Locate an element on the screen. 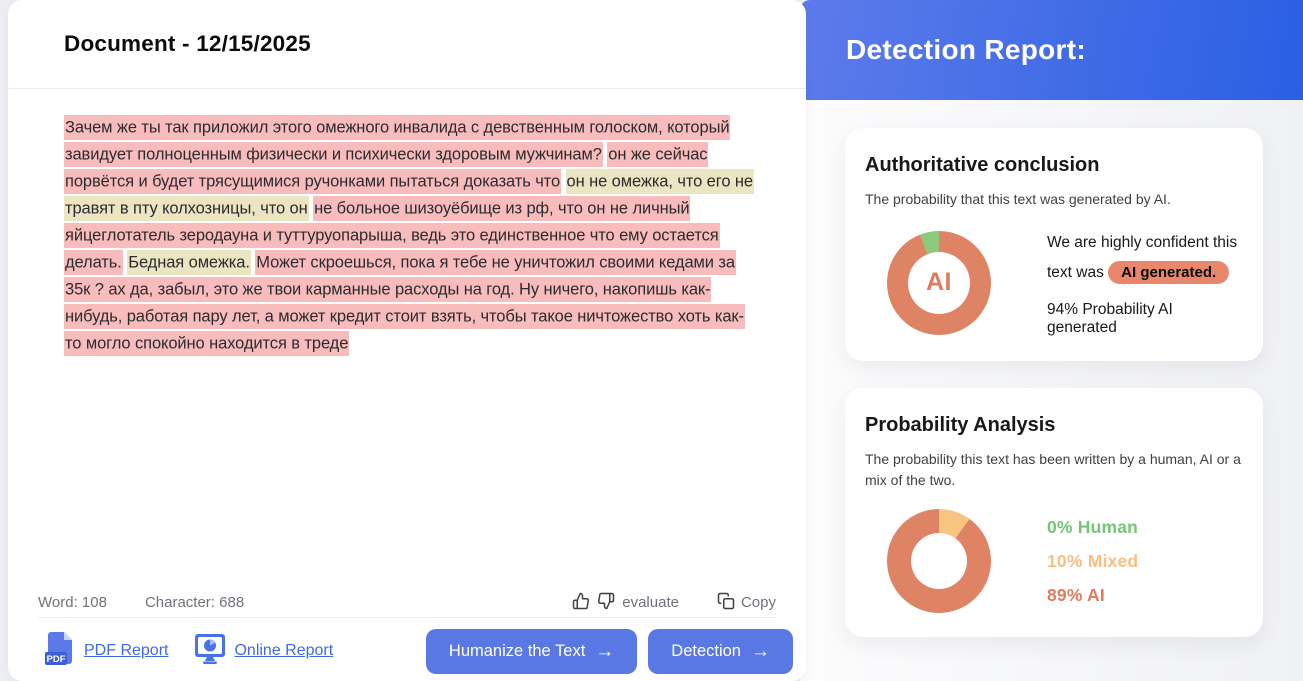  humanize-button: Humanize the Text → is located at coordinates (531, 651).